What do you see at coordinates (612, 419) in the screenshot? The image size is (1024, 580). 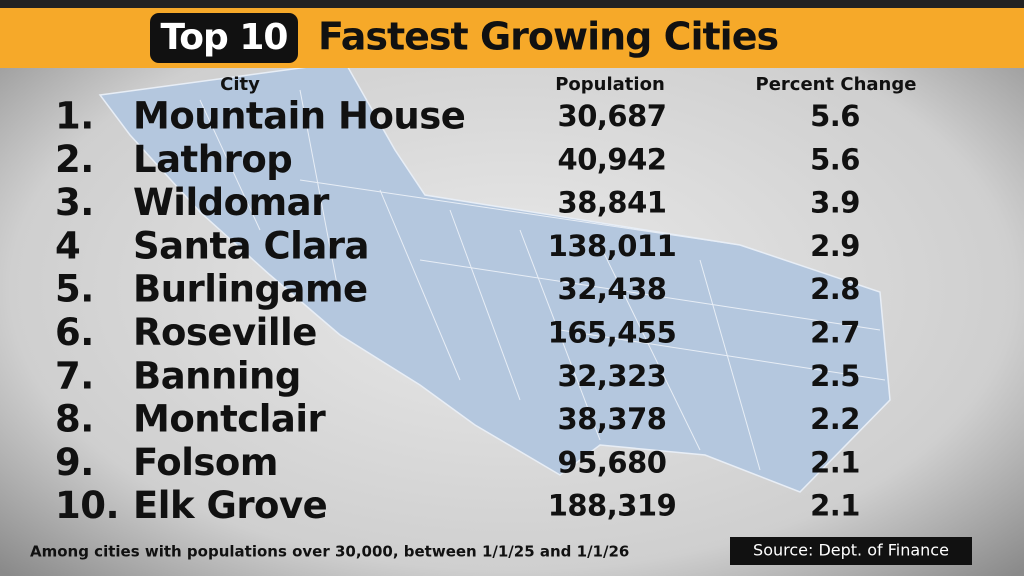 I see `population: 38,378` at bounding box center [612, 419].